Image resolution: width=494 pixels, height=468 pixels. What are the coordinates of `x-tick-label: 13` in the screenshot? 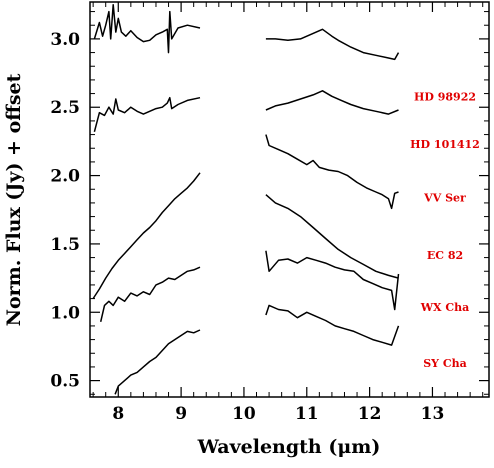 It's located at (433, 414).